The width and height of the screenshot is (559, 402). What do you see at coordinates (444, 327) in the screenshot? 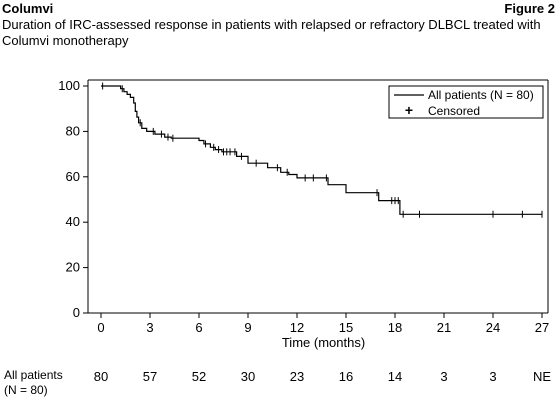
I see `x-tick-label: 21` at bounding box center [444, 327].